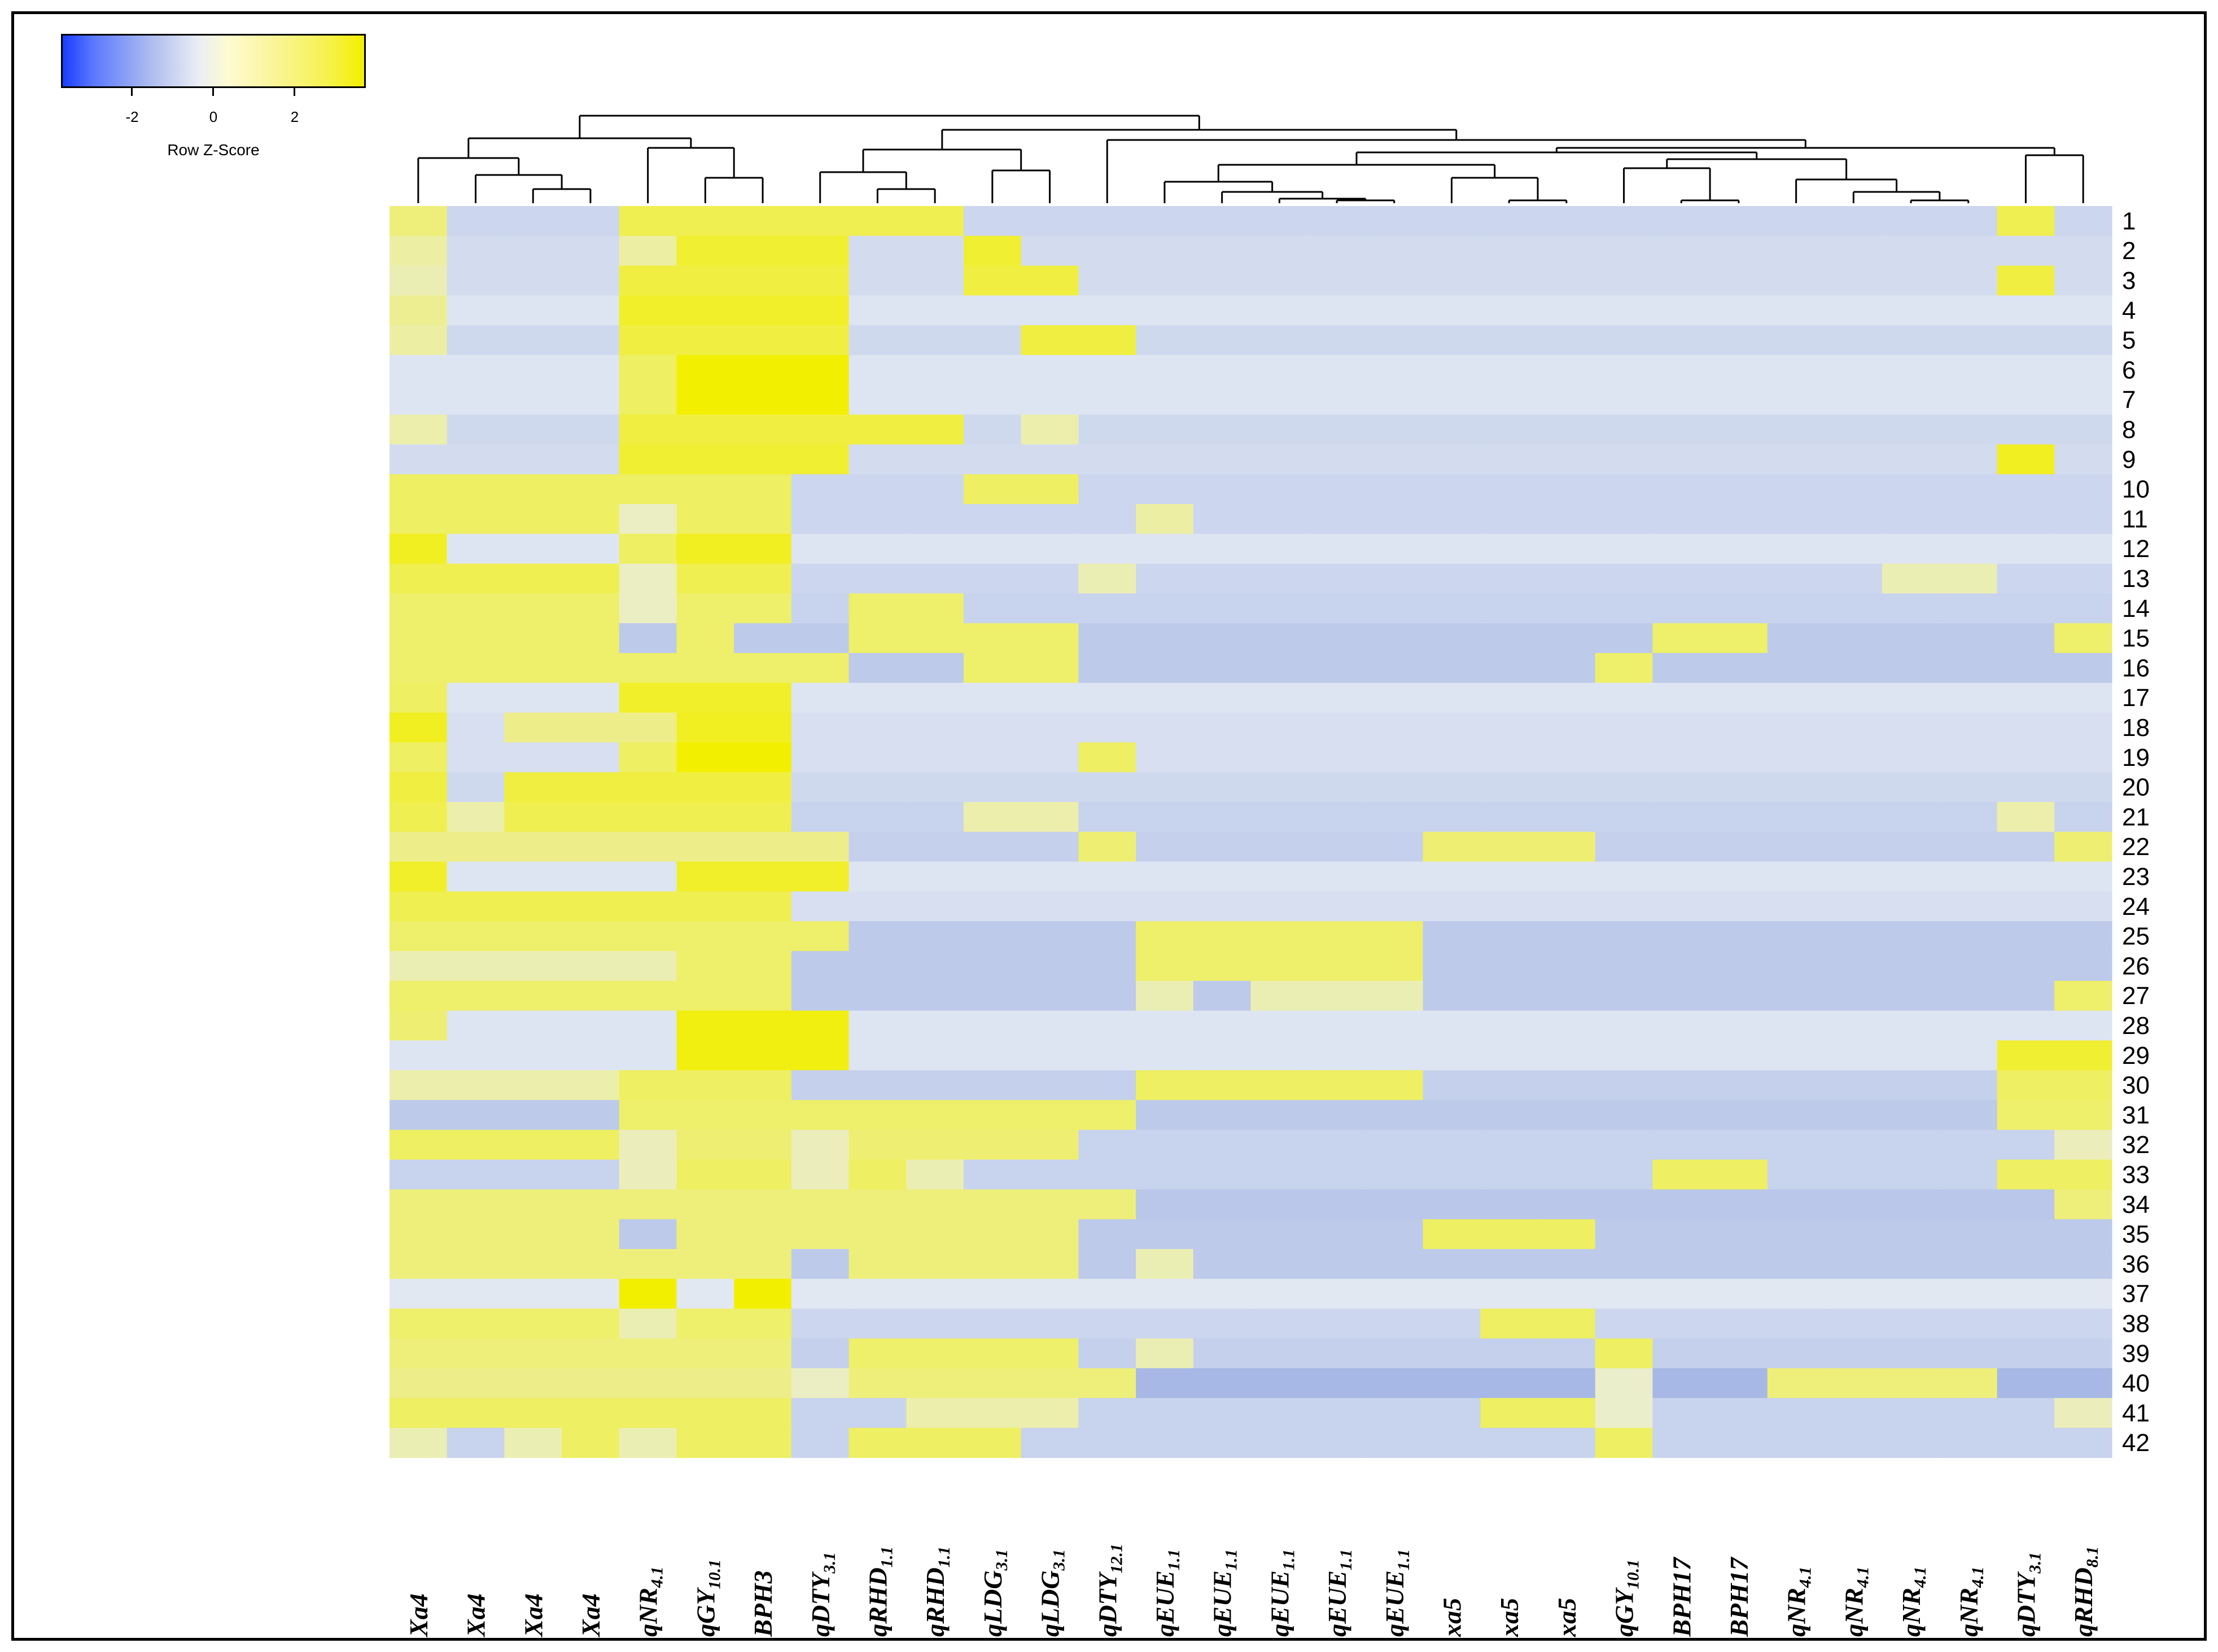 The image size is (2218, 1652). What do you see at coordinates (2136, 1294) in the screenshot?
I see `row-label: 37` at bounding box center [2136, 1294].